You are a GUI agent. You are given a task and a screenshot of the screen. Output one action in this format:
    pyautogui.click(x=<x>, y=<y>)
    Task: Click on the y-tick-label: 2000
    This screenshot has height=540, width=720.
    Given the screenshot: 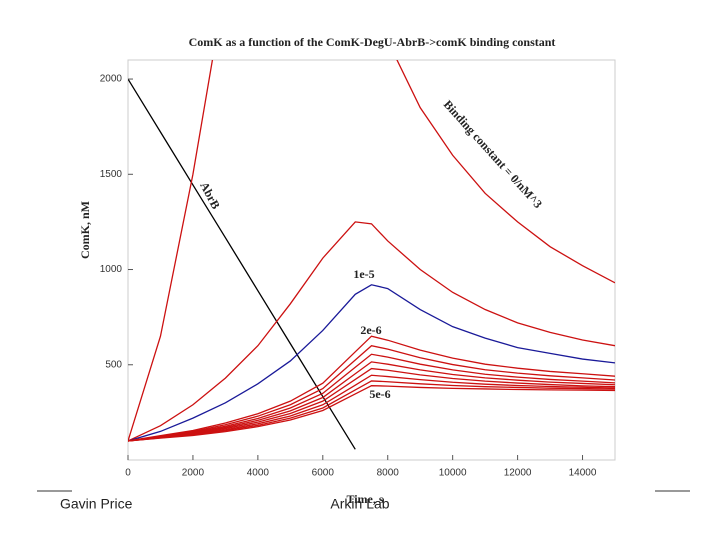 What is the action you would take?
    pyautogui.click(x=111, y=79)
    